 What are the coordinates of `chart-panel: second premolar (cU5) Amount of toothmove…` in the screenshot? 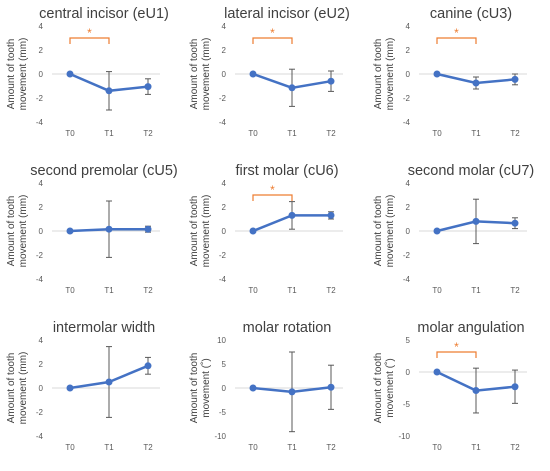 It's located at (91, 235).